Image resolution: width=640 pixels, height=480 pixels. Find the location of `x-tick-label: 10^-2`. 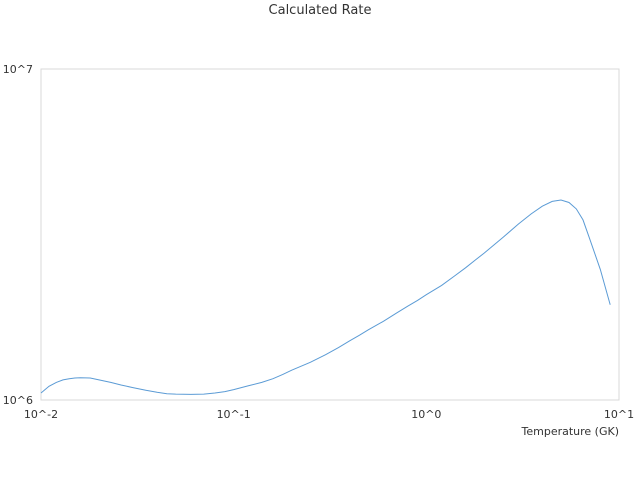

x-tick-label: 10^-2 is located at coordinates (41, 414).